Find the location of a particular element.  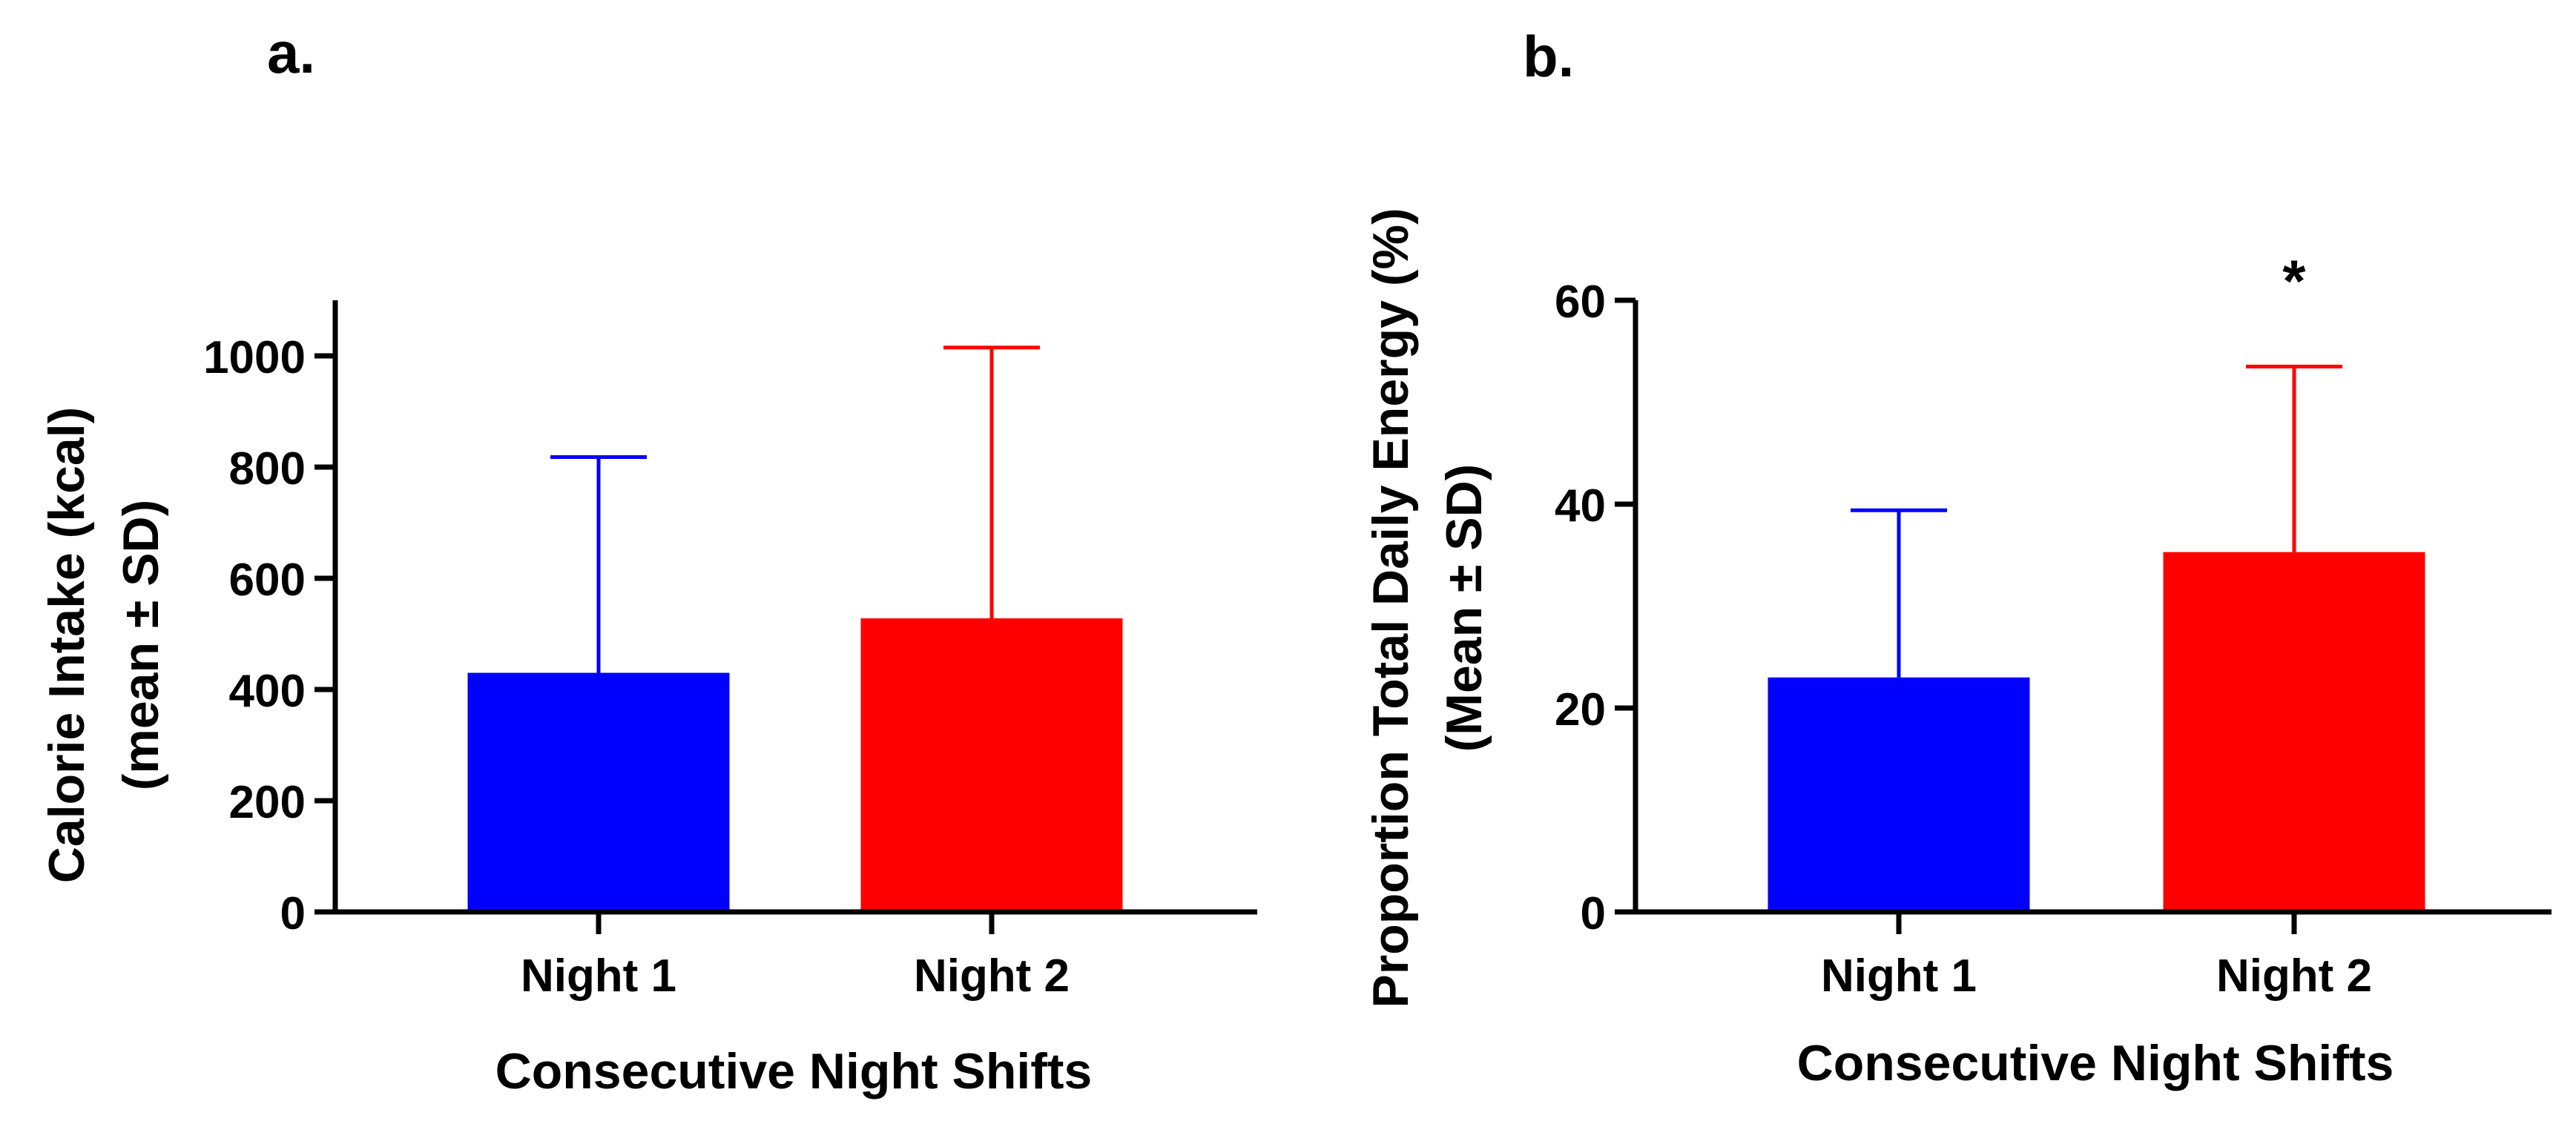

panel-a-x-tick-label-2: Night 2 is located at coordinates (992, 976).